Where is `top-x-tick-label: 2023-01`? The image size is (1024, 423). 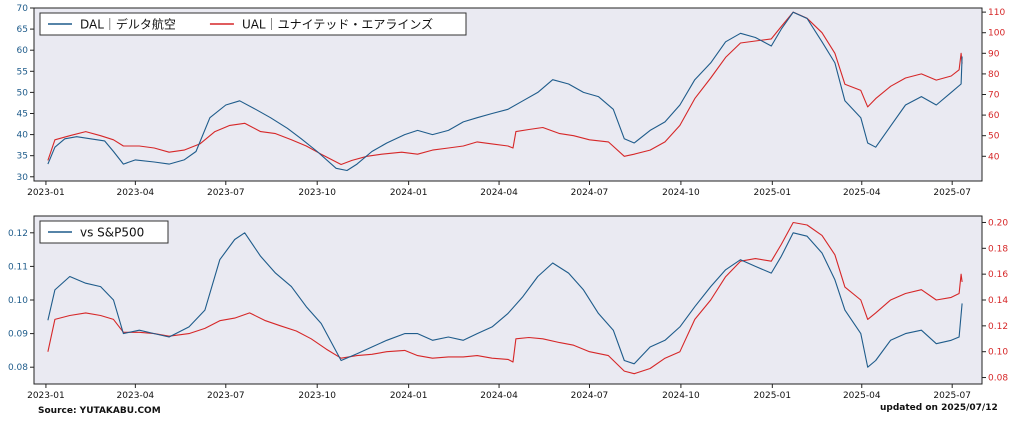
top-x-tick-label: 2023-01 is located at coordinates (46, 193).